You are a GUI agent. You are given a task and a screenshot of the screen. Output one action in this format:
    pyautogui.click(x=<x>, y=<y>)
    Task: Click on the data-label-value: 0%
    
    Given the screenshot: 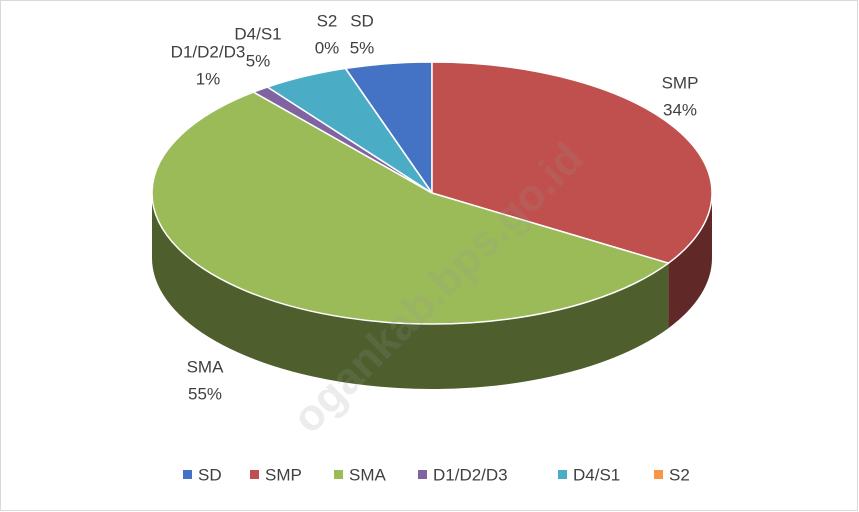 What is the action you would take?
    pyautogui.click(x=327, y=47)
    